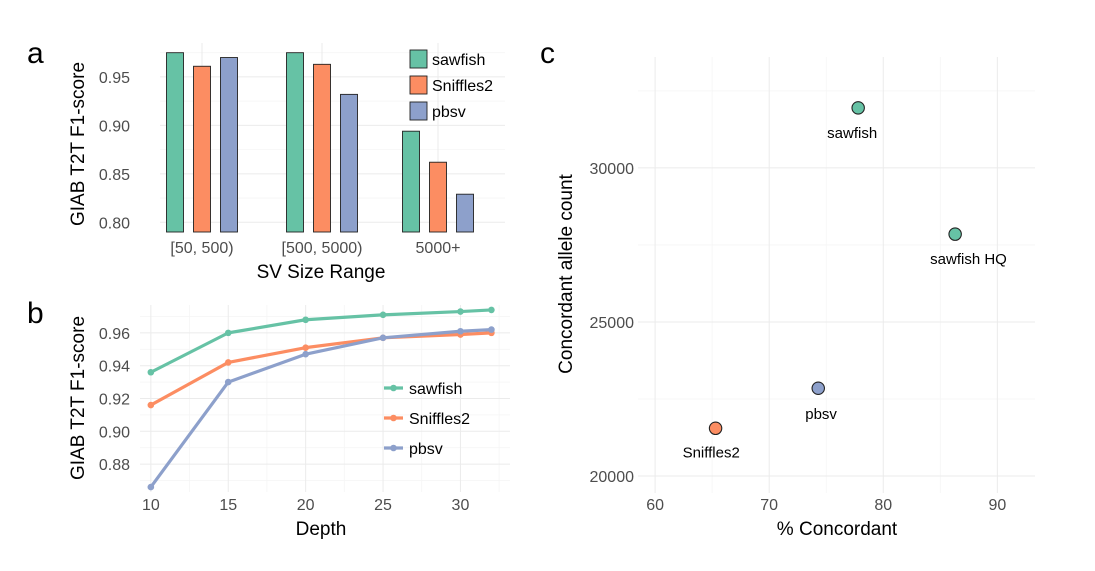  I want to click on legend-swatch-Sniffles2, so click(418, 85).